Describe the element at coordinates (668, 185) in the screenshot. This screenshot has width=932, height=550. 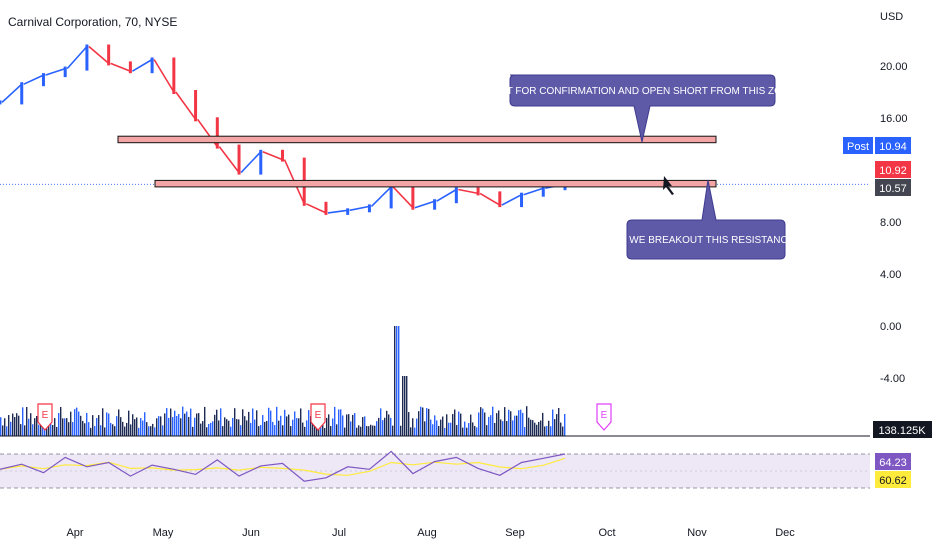
I see `cursor-icon` at that location.